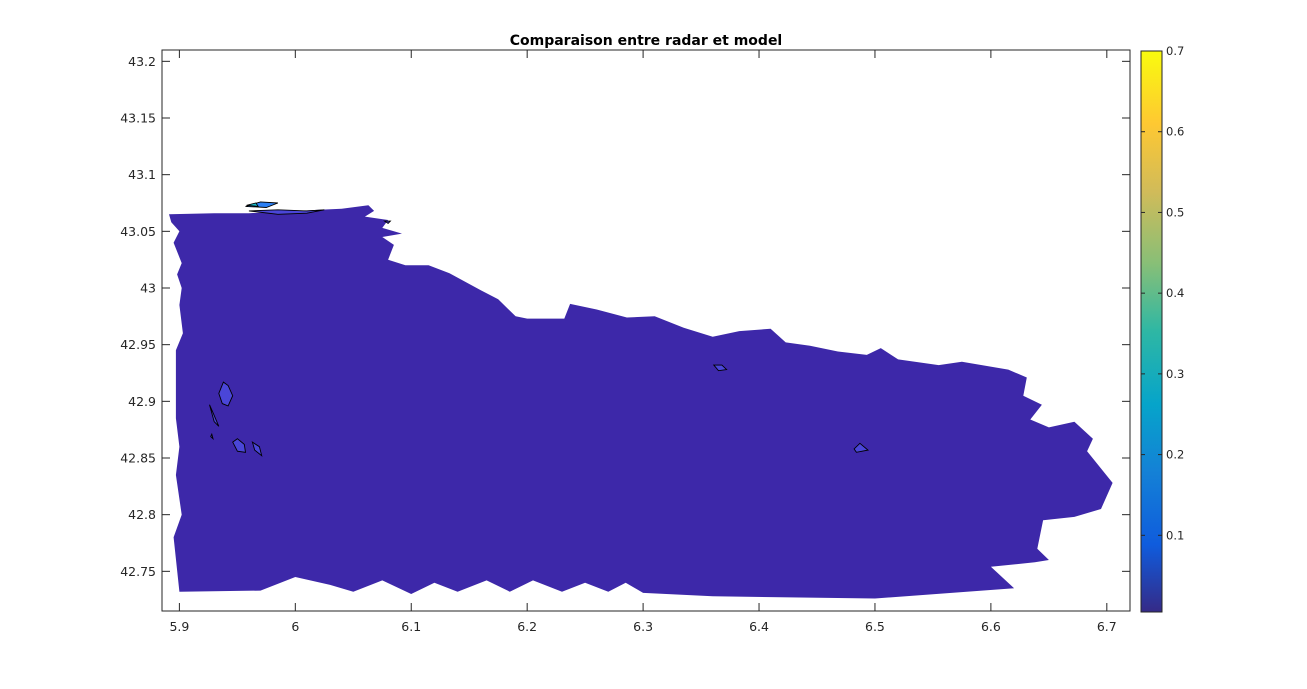 This screenshot has width=1307, height=689. What do you see at coordinates (138, 118) in the screenshot?
I see `y-tick-label: 43.15` at bounding box center [138, 118].